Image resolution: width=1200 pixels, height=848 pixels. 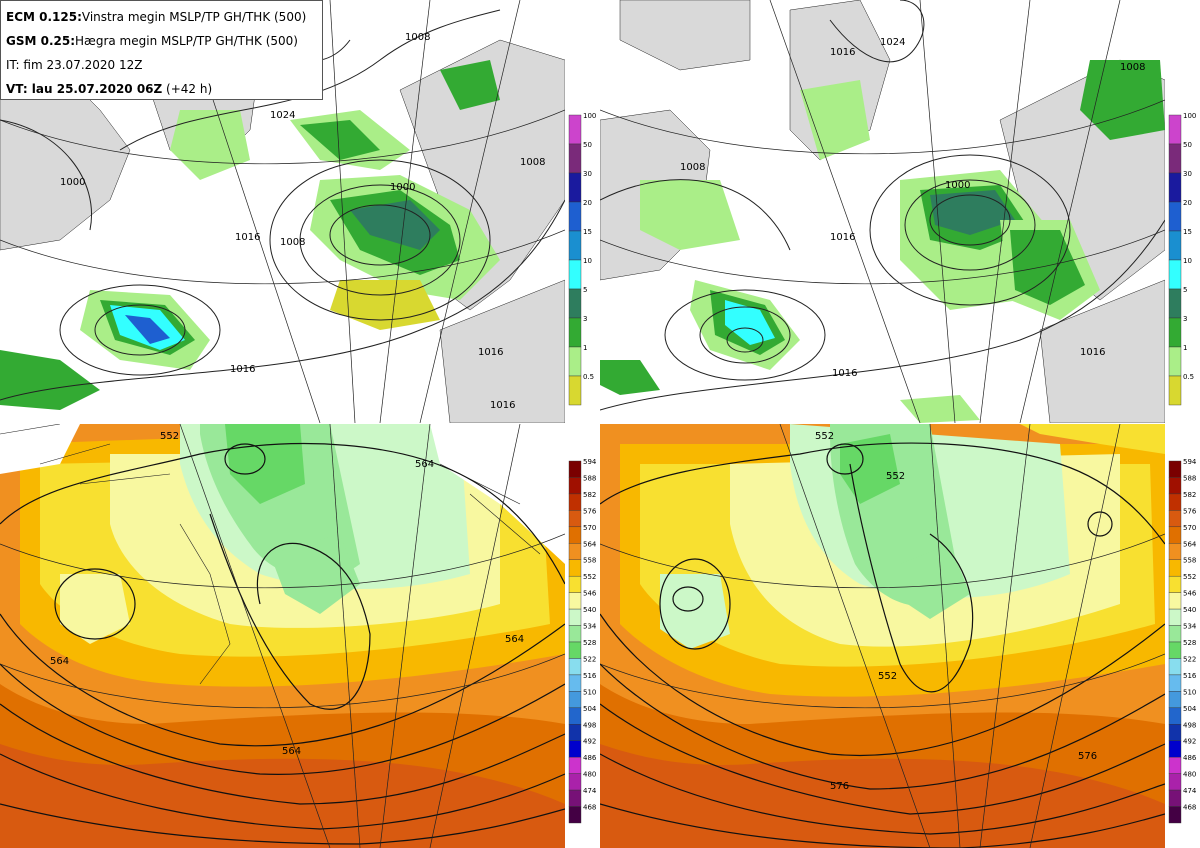 What do you see at coordinates (44, 17) in the screenshot?
I see `ecm-label: ECM 0.125:` at bounding box center [44, 17].